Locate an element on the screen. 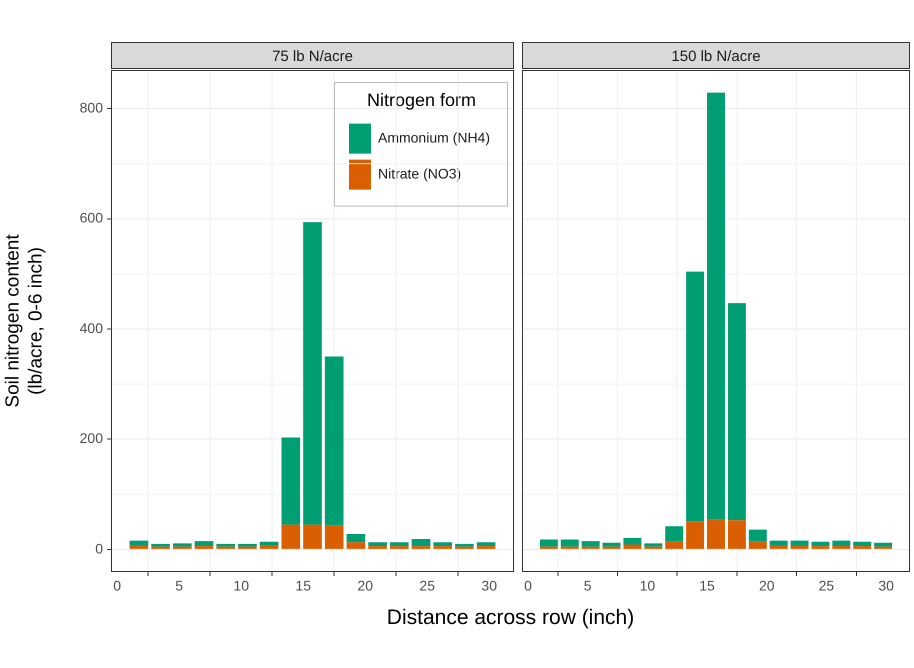 Image resolution: width=914 pixels, height=668 pixels. y-tick-label: 400 is located at coordinates (92, 328).